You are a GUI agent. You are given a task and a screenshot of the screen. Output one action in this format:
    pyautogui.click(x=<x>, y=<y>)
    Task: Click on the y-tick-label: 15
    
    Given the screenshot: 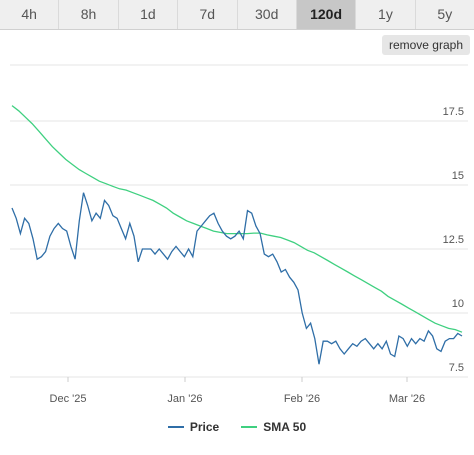 What is the action you would take?
    pyautogui.click(x=458, y=176)
    